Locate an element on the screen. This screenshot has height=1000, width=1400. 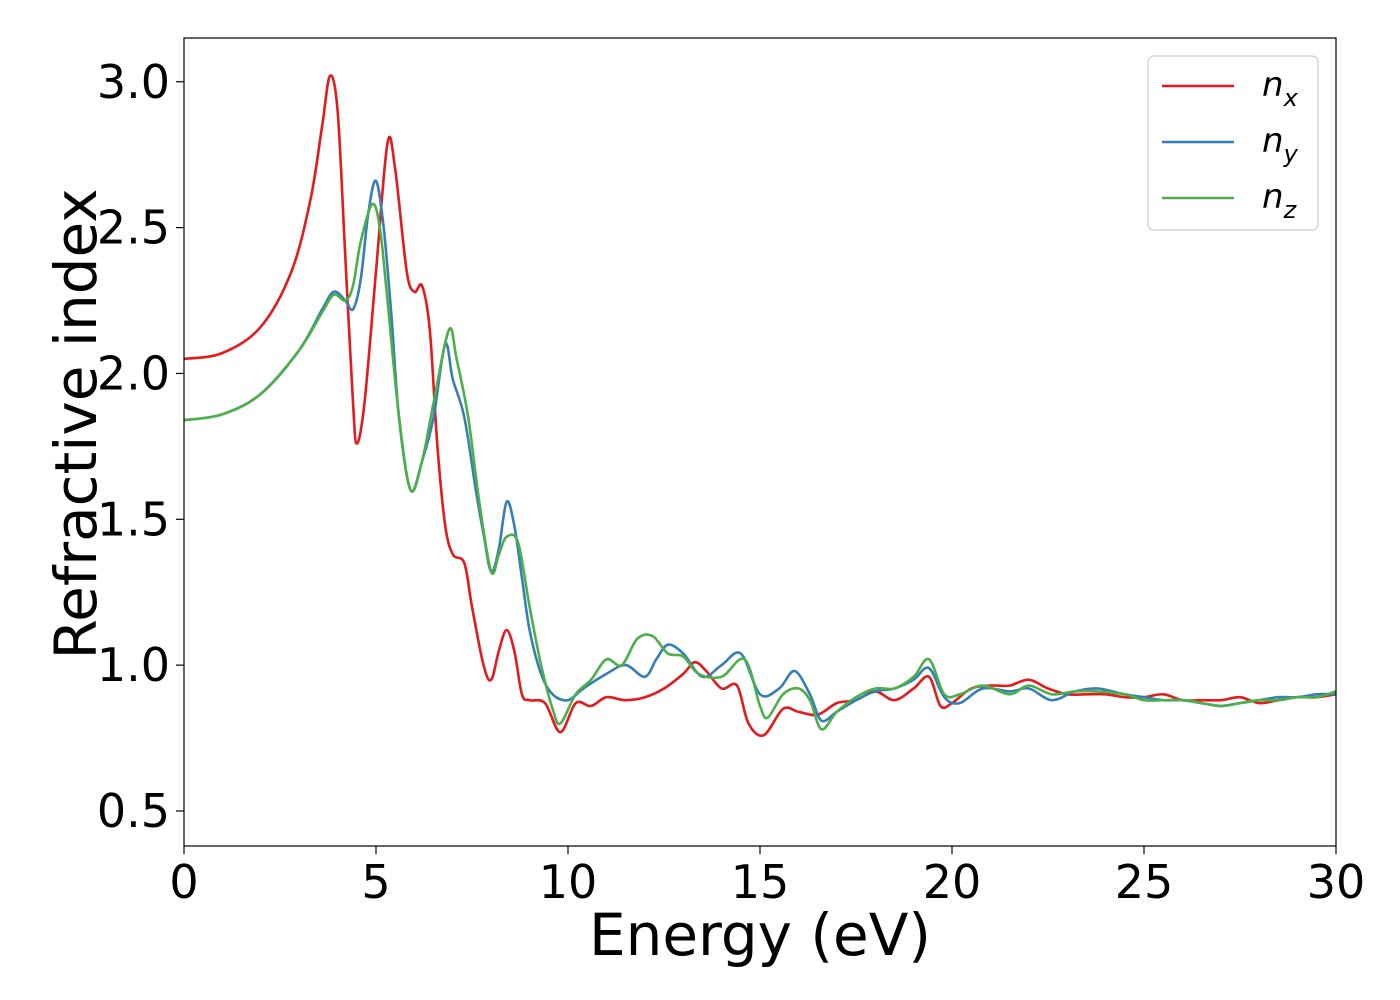
x-axis-label: Energy (eV) is located at coordinates (760, 935).